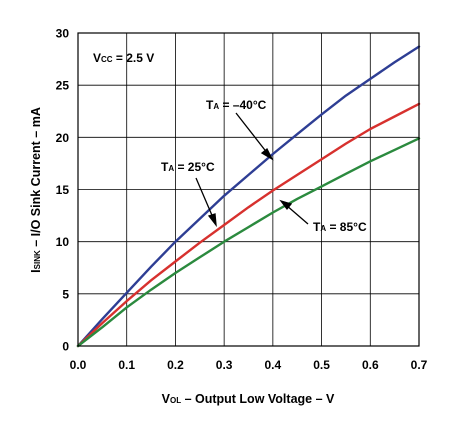  What do you see at coordinates (78, 365) in the screenshot?
I see `x-tick-label: 0.0` at bounding box center [78, 365].